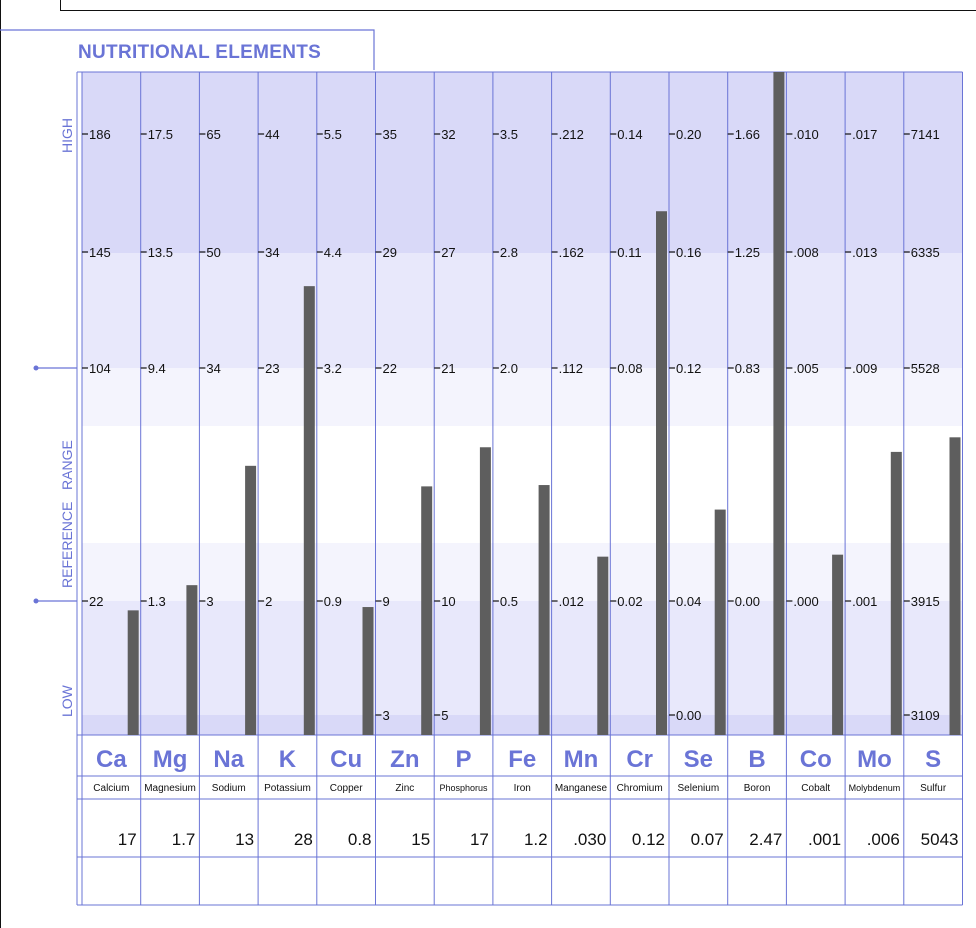  What do you see at coordinates (629, 134) in the screenshot?
I see `tick-label: 0.14` at bounding box center [629, 134].